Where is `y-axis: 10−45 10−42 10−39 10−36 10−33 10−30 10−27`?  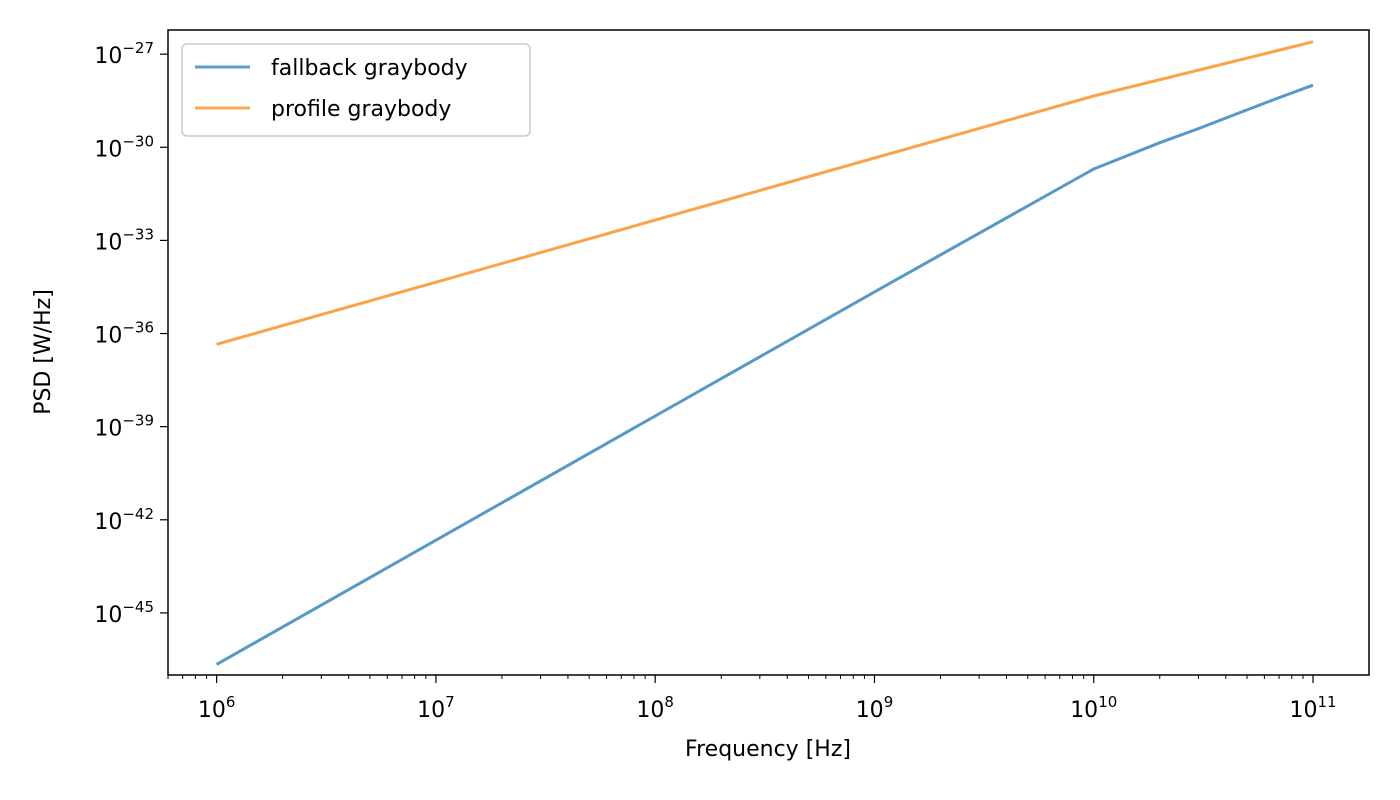
y-axis: 10−45 10−42 10−39 10−36 10−33 10−30 10−27 is located at coordinates (131, 333).